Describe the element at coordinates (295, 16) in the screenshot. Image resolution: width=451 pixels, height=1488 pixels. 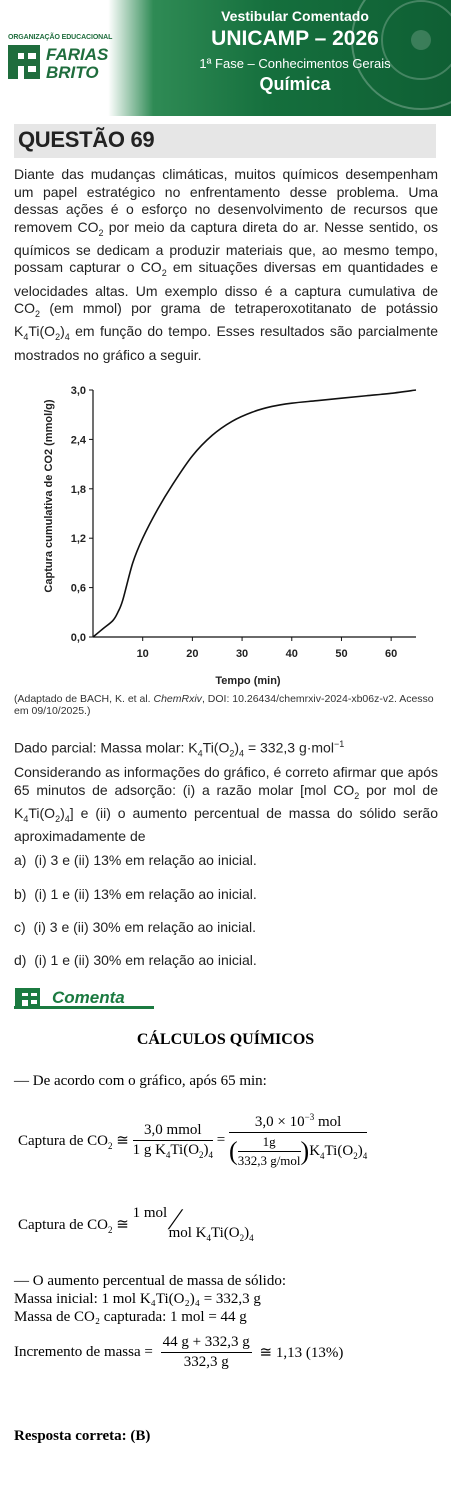
I see `header-line-1: Vestibular Comentado` at that location.